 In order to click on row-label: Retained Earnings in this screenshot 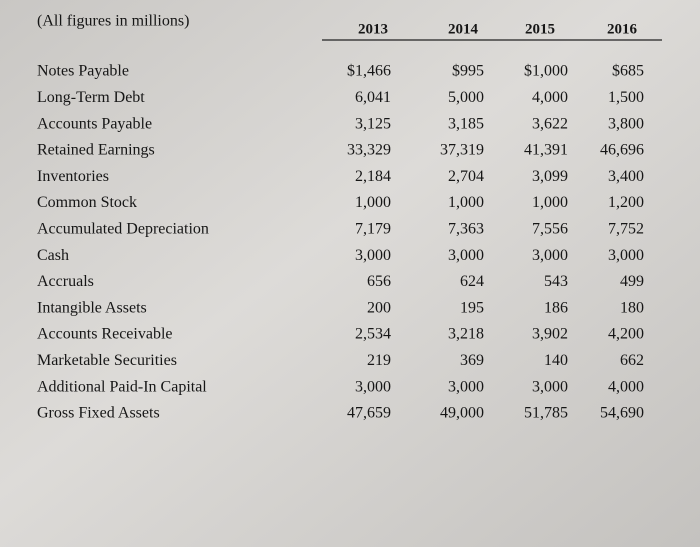, I will do `click(96, 150)`.